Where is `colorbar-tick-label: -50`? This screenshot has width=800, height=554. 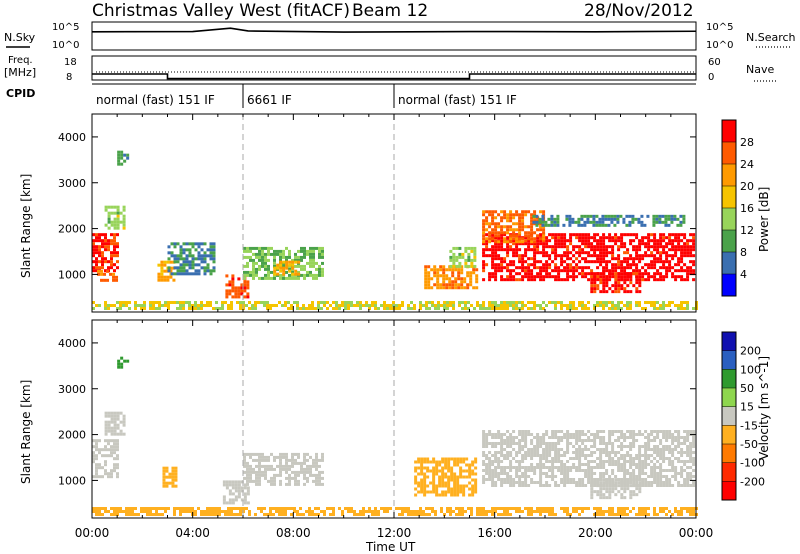 colorbar-tick-label: -50 is located at coordinates (749, 444).